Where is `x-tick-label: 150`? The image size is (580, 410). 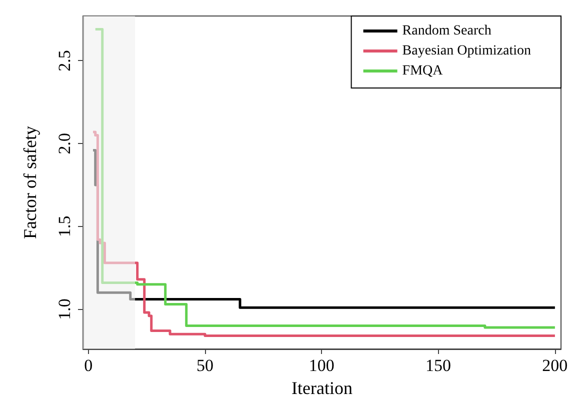
x-tick-label: 150 is located at coordinates (439, 365).